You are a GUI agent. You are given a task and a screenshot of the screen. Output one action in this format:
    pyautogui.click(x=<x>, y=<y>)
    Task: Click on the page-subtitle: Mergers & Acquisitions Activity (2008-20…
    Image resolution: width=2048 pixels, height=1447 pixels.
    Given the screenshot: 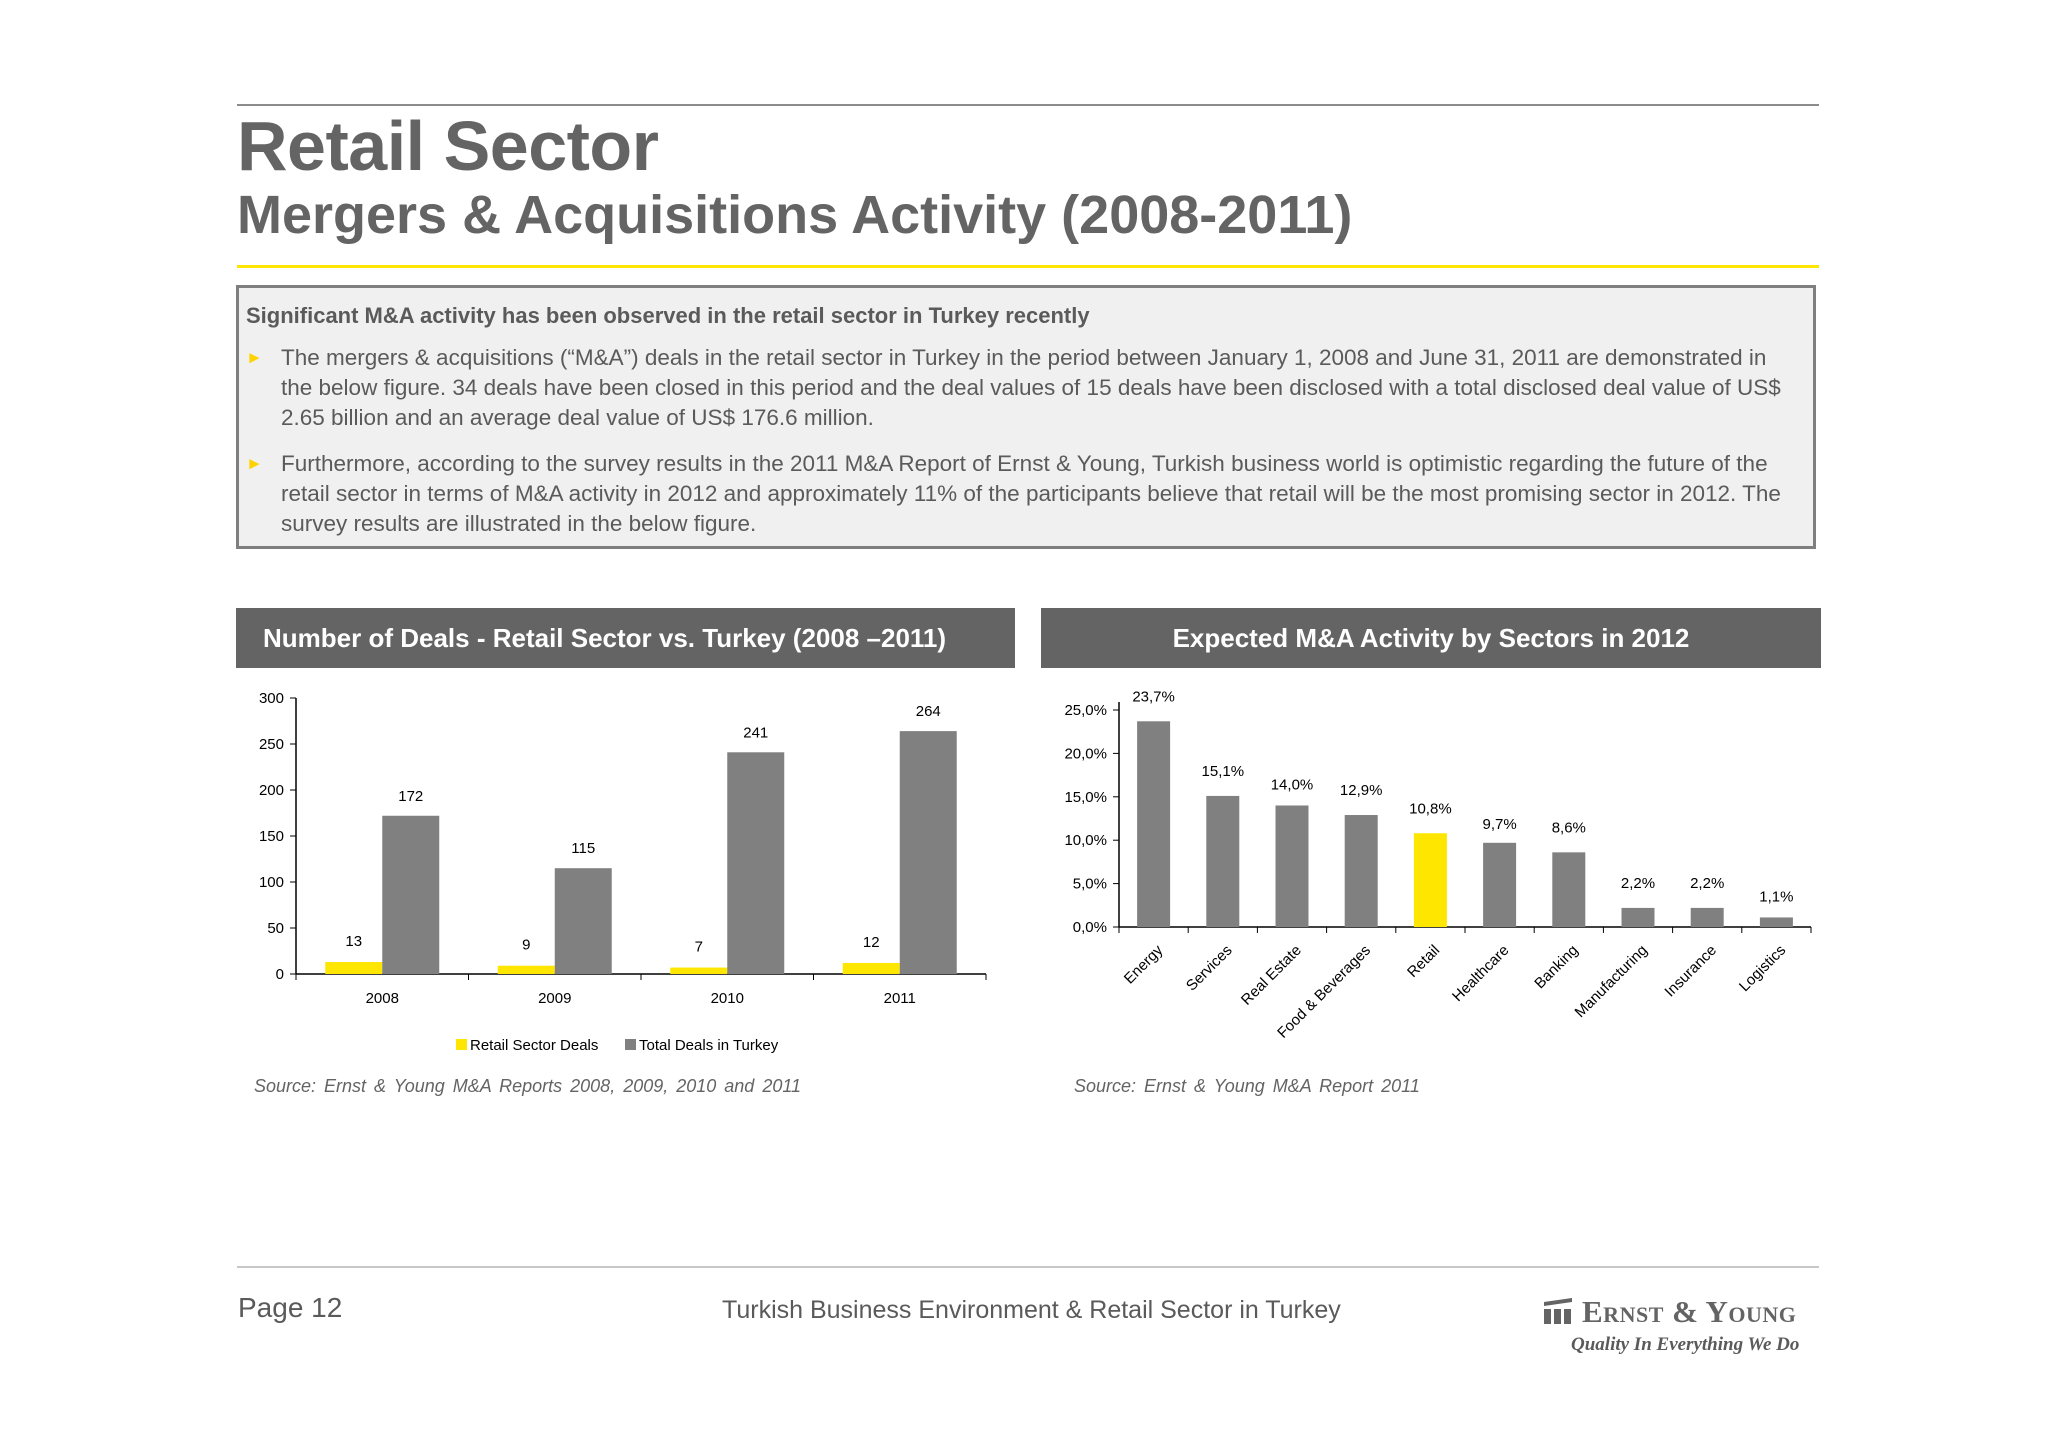 What is the action you would take?
    pyautogui.click(x=795, y=215)
    